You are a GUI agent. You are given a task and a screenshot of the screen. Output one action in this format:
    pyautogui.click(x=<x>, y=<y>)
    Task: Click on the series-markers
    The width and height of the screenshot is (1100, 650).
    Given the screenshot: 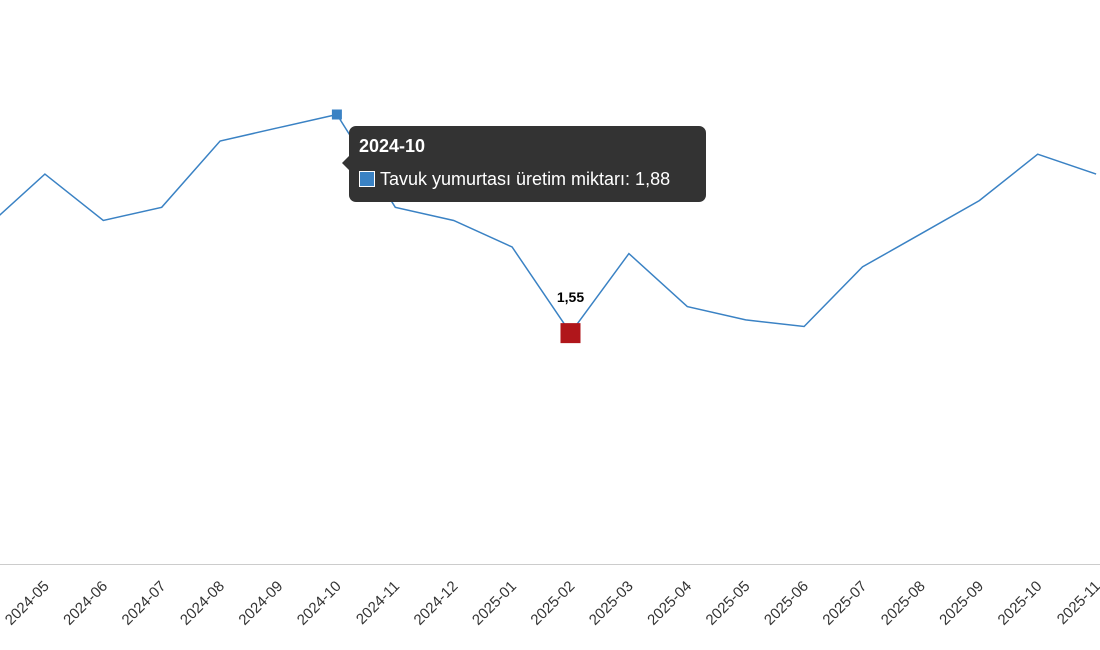 What is the action you would take?
    pyautogui.click(x=456, y=226)
    